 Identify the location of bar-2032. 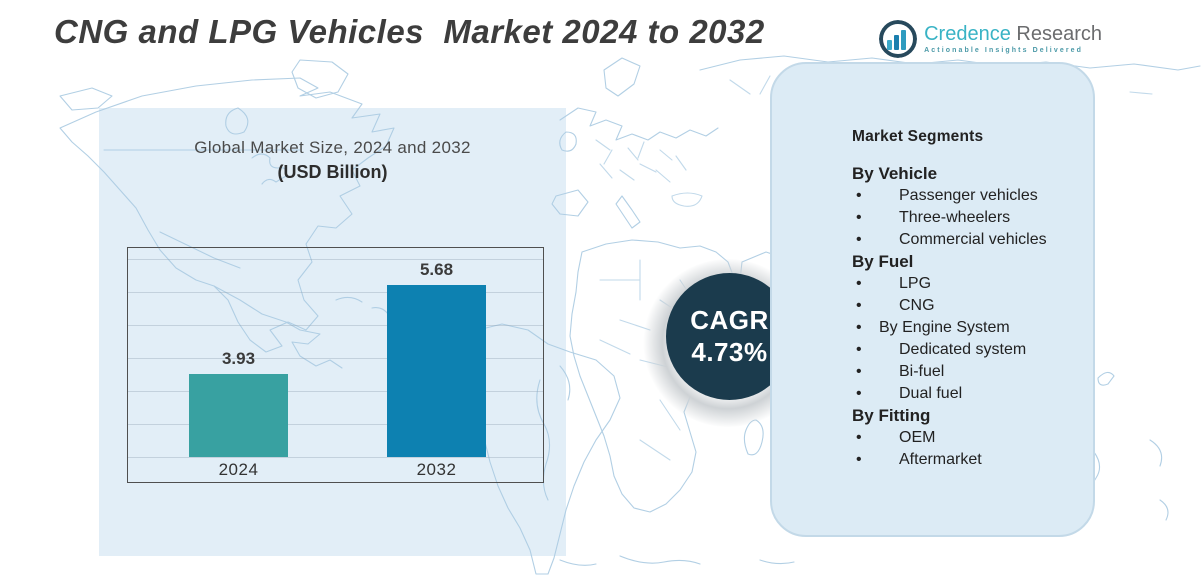
(436, 371).